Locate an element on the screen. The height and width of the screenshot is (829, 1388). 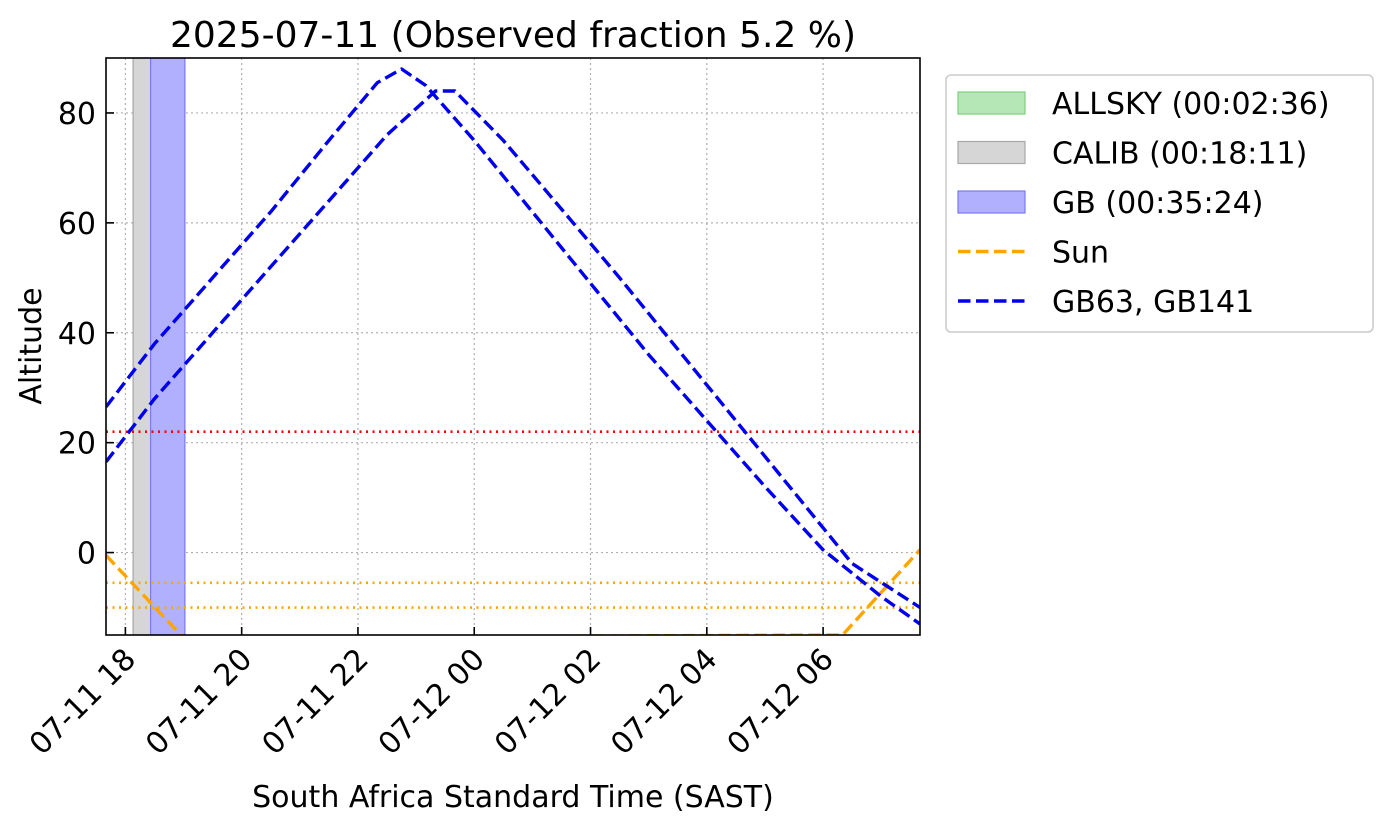
observation-spans is located at coordinates (159, 346).